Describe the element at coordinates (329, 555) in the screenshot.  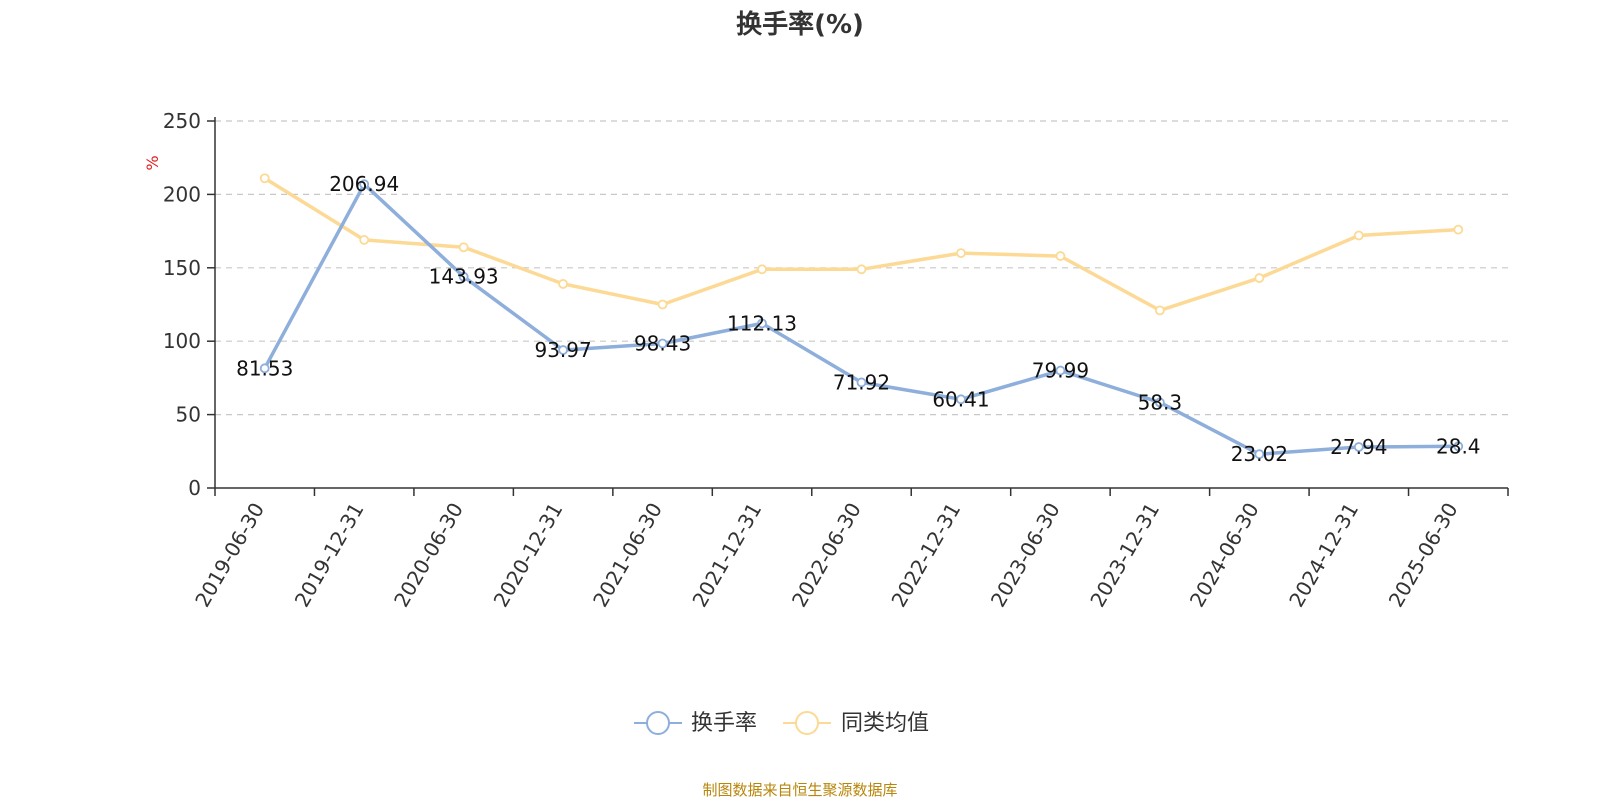
I see `x-tick-label: 2019-12-31` at that location.